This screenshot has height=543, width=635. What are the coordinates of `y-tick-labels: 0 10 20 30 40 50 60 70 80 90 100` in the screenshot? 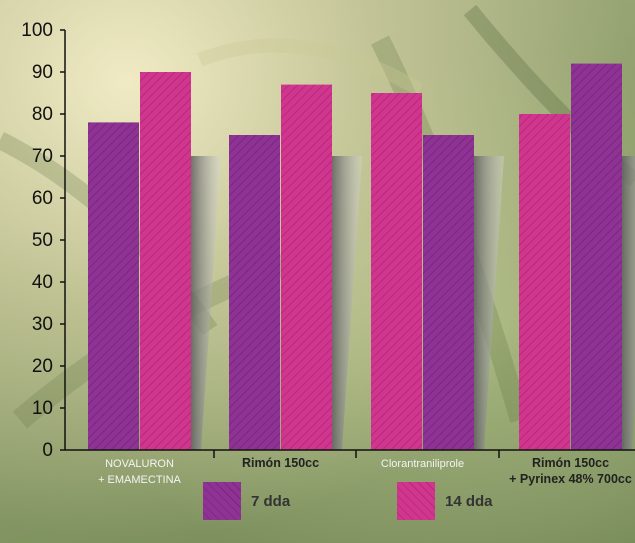 It's located at (37, 240).